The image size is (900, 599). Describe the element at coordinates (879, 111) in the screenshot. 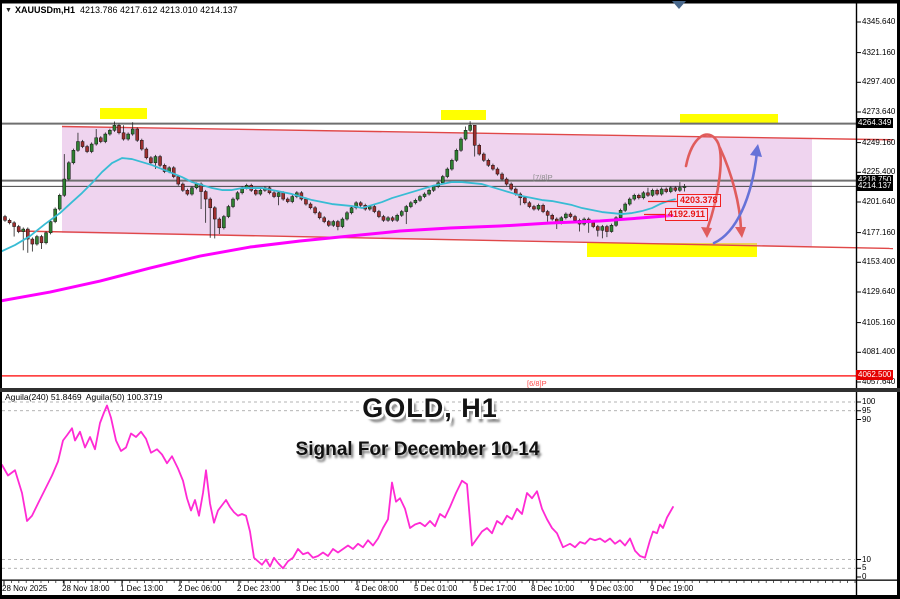

I see `price-axis-label: 4273.640` at that location.